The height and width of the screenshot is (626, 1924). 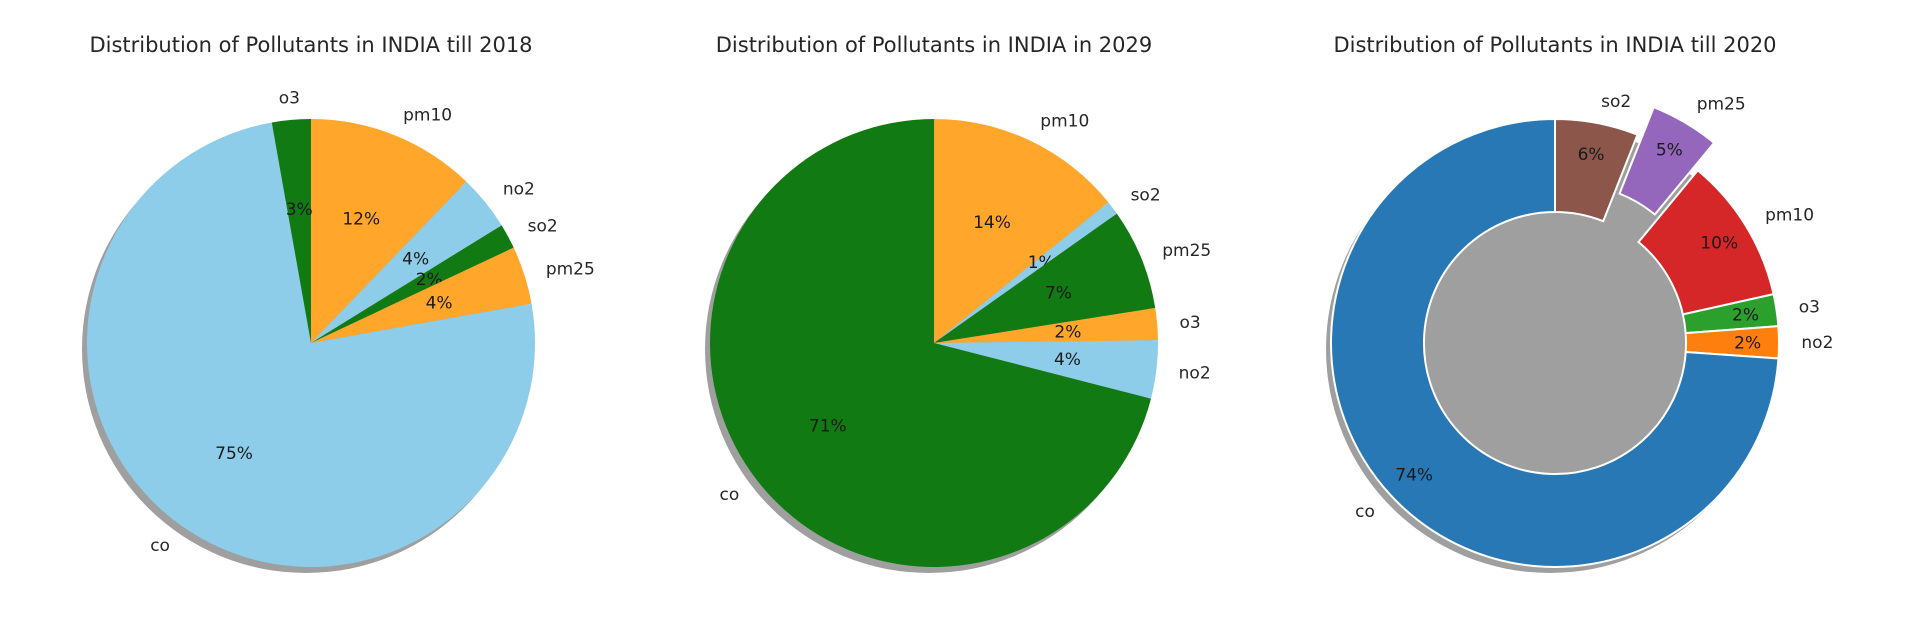 I want to click on slice-pct-pm25: 5%, so click(x=1669, y=151).